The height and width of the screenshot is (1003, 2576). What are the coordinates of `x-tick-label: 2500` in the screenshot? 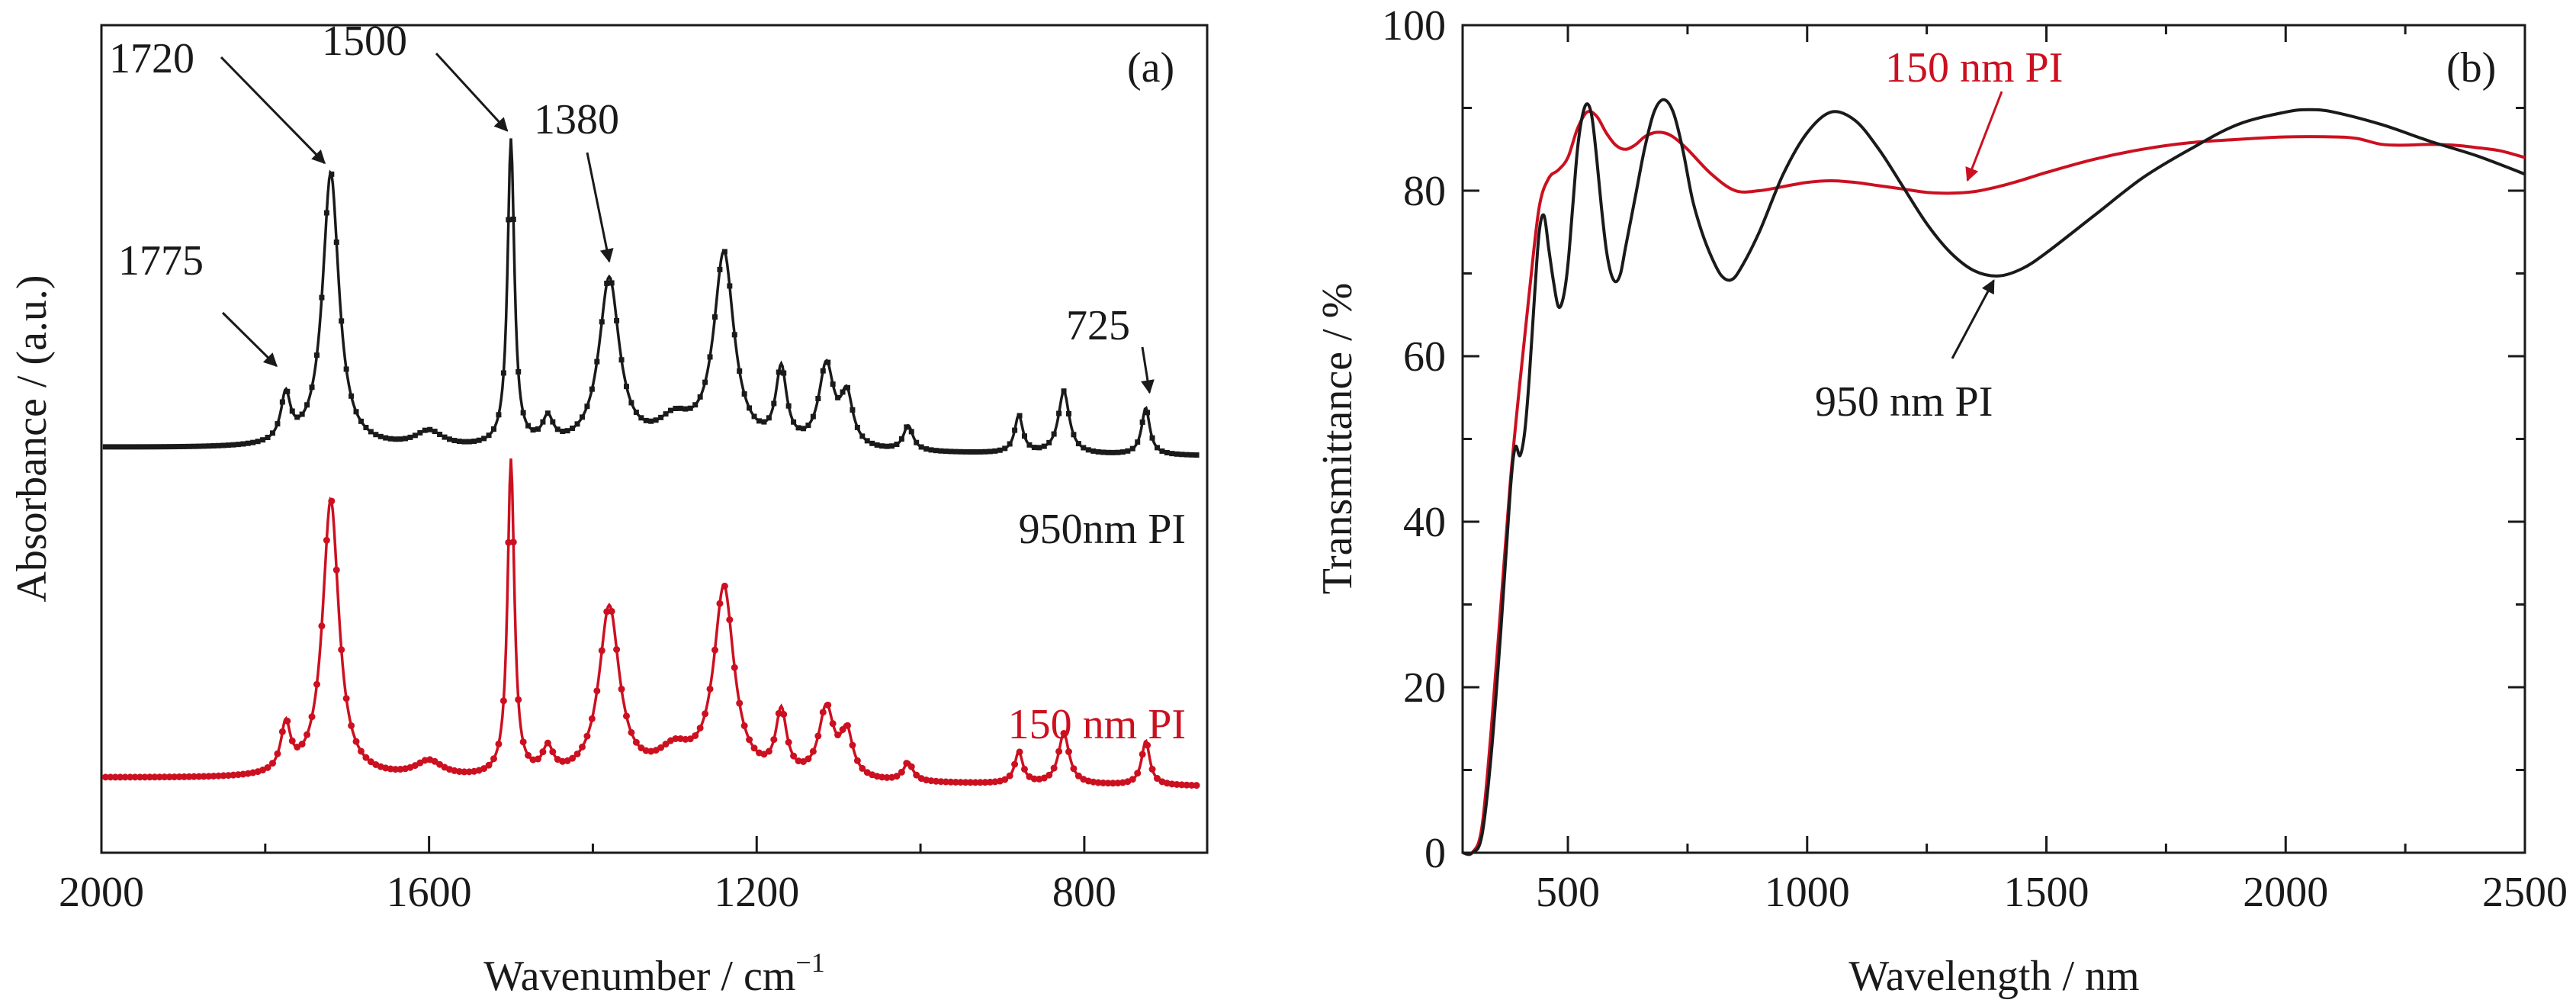 It's located at (2525, 892).